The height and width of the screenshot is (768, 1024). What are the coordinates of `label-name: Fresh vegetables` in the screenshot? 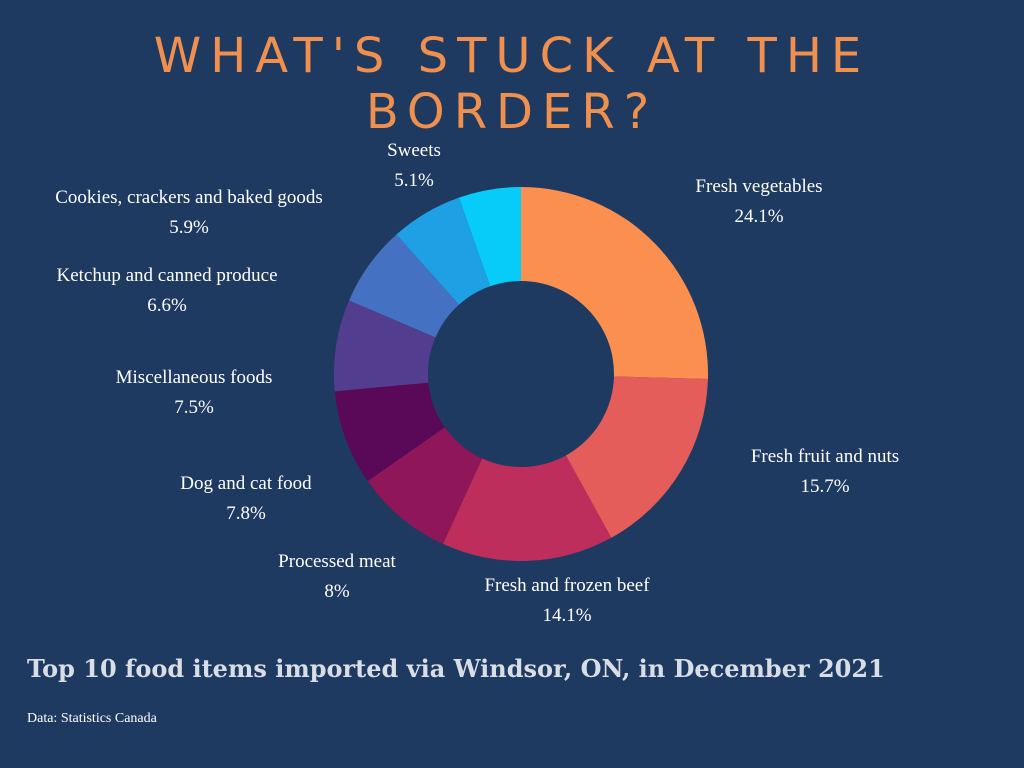 It's located at (759, 186).